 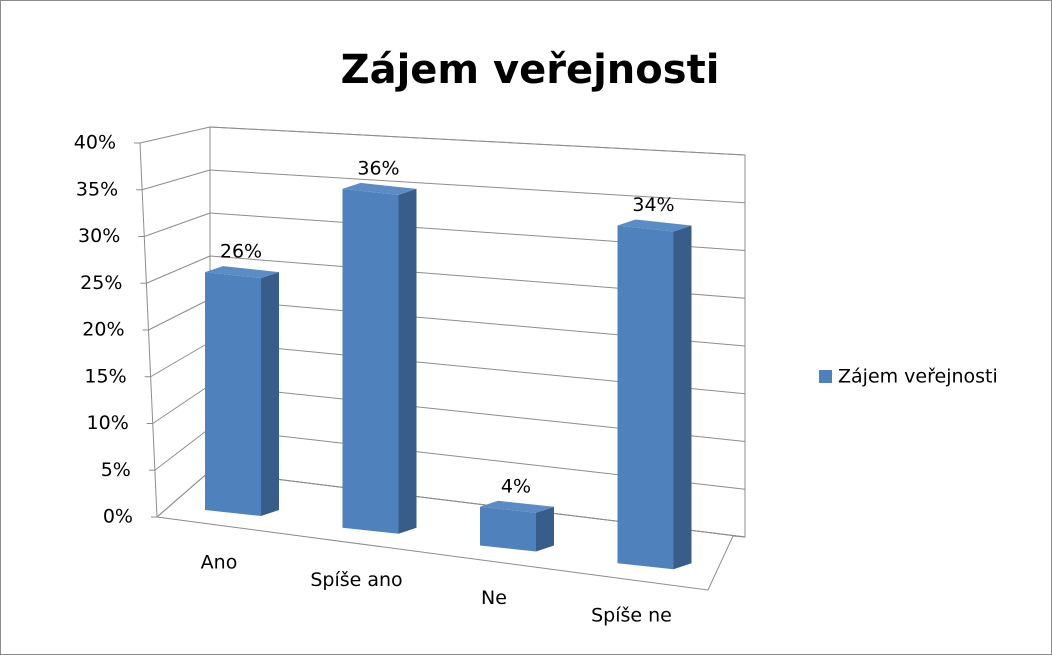 What do you see at coordinates (241, 252) in the screenshot?
I see `data-label: 26%` at bounding box center [241, 252].